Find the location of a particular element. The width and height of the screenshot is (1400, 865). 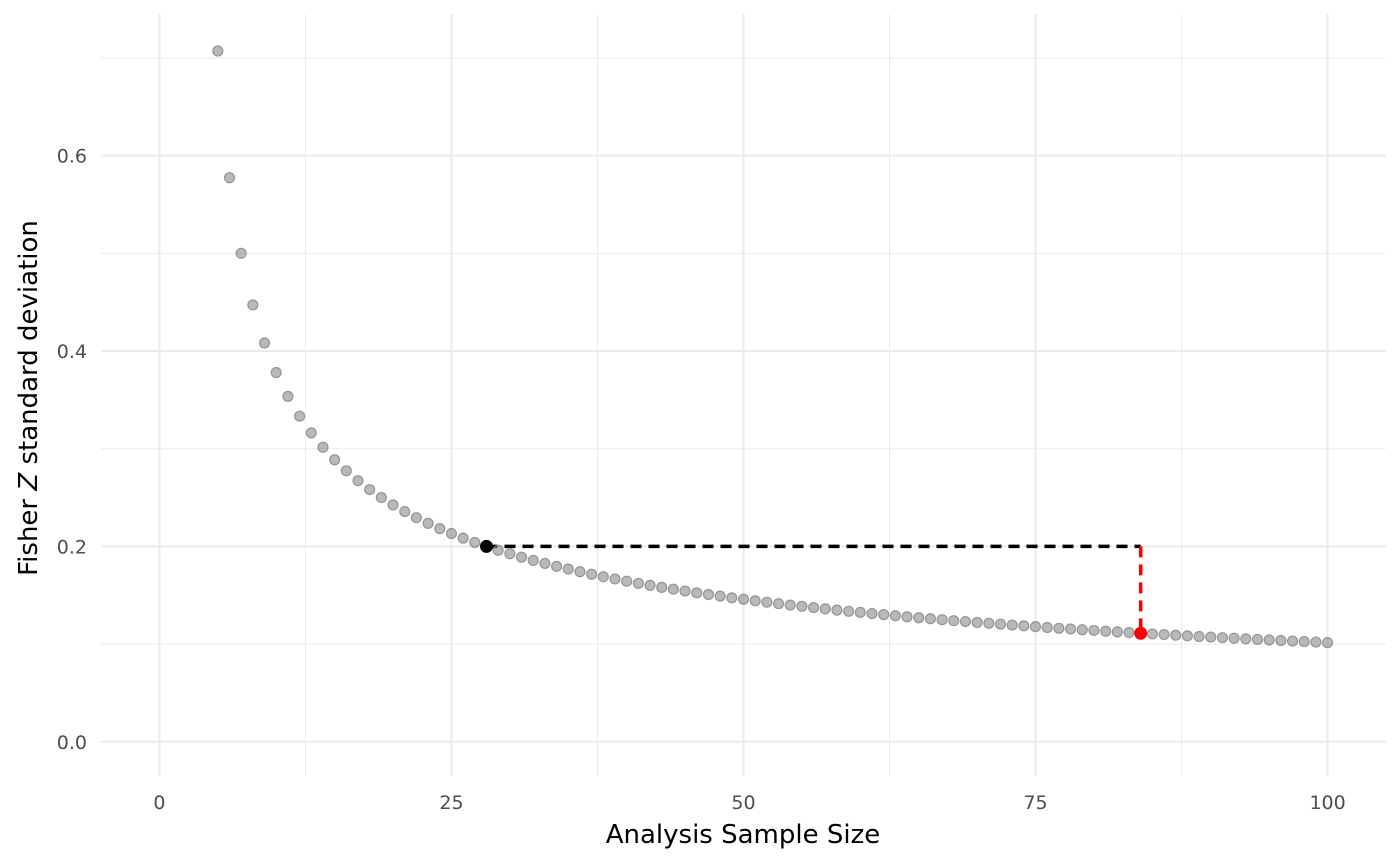

y-axis-title: Fisher Z standard deviation is located at coordinates (29, 398).